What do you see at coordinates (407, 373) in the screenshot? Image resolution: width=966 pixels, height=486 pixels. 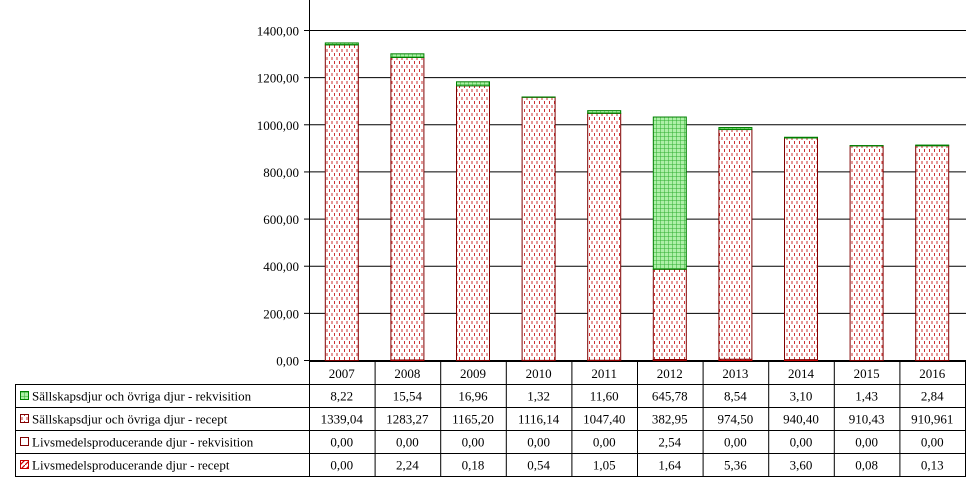 I see `x-tick-label: 2008` at bounding box center [407, 373].